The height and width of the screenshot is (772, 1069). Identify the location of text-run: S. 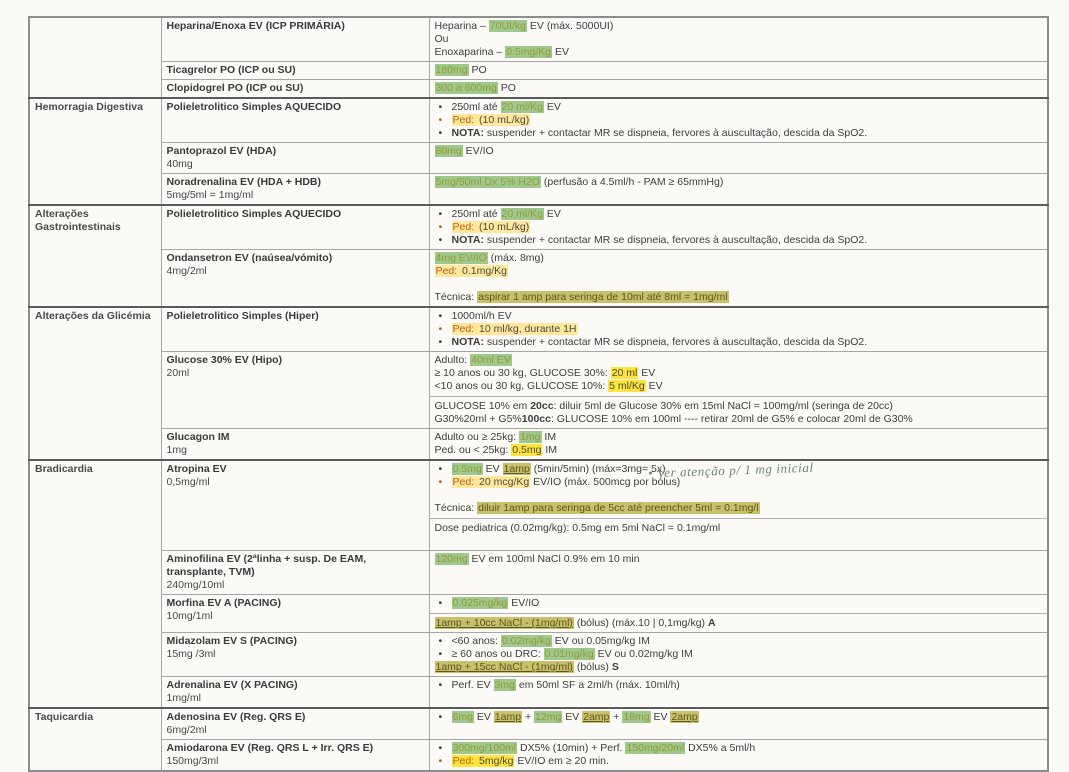
(615, 667).